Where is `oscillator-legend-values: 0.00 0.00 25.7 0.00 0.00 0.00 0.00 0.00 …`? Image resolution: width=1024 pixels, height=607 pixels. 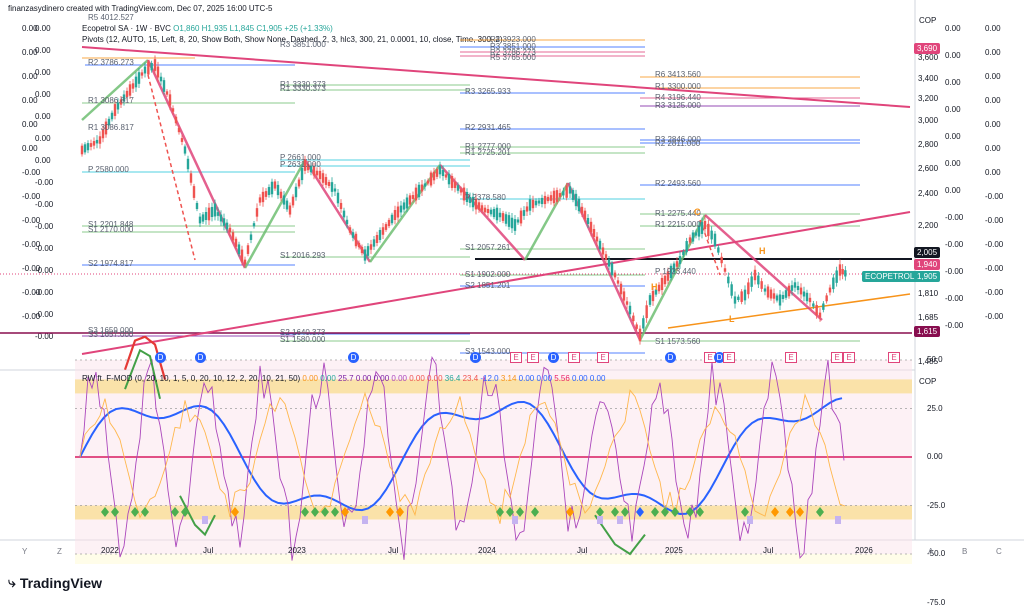
oscillator-legend-values: 0.00 0.00 25.7 0.00 0.00 0.00 0.00 0.00 … is located at coordinates (453, 378).